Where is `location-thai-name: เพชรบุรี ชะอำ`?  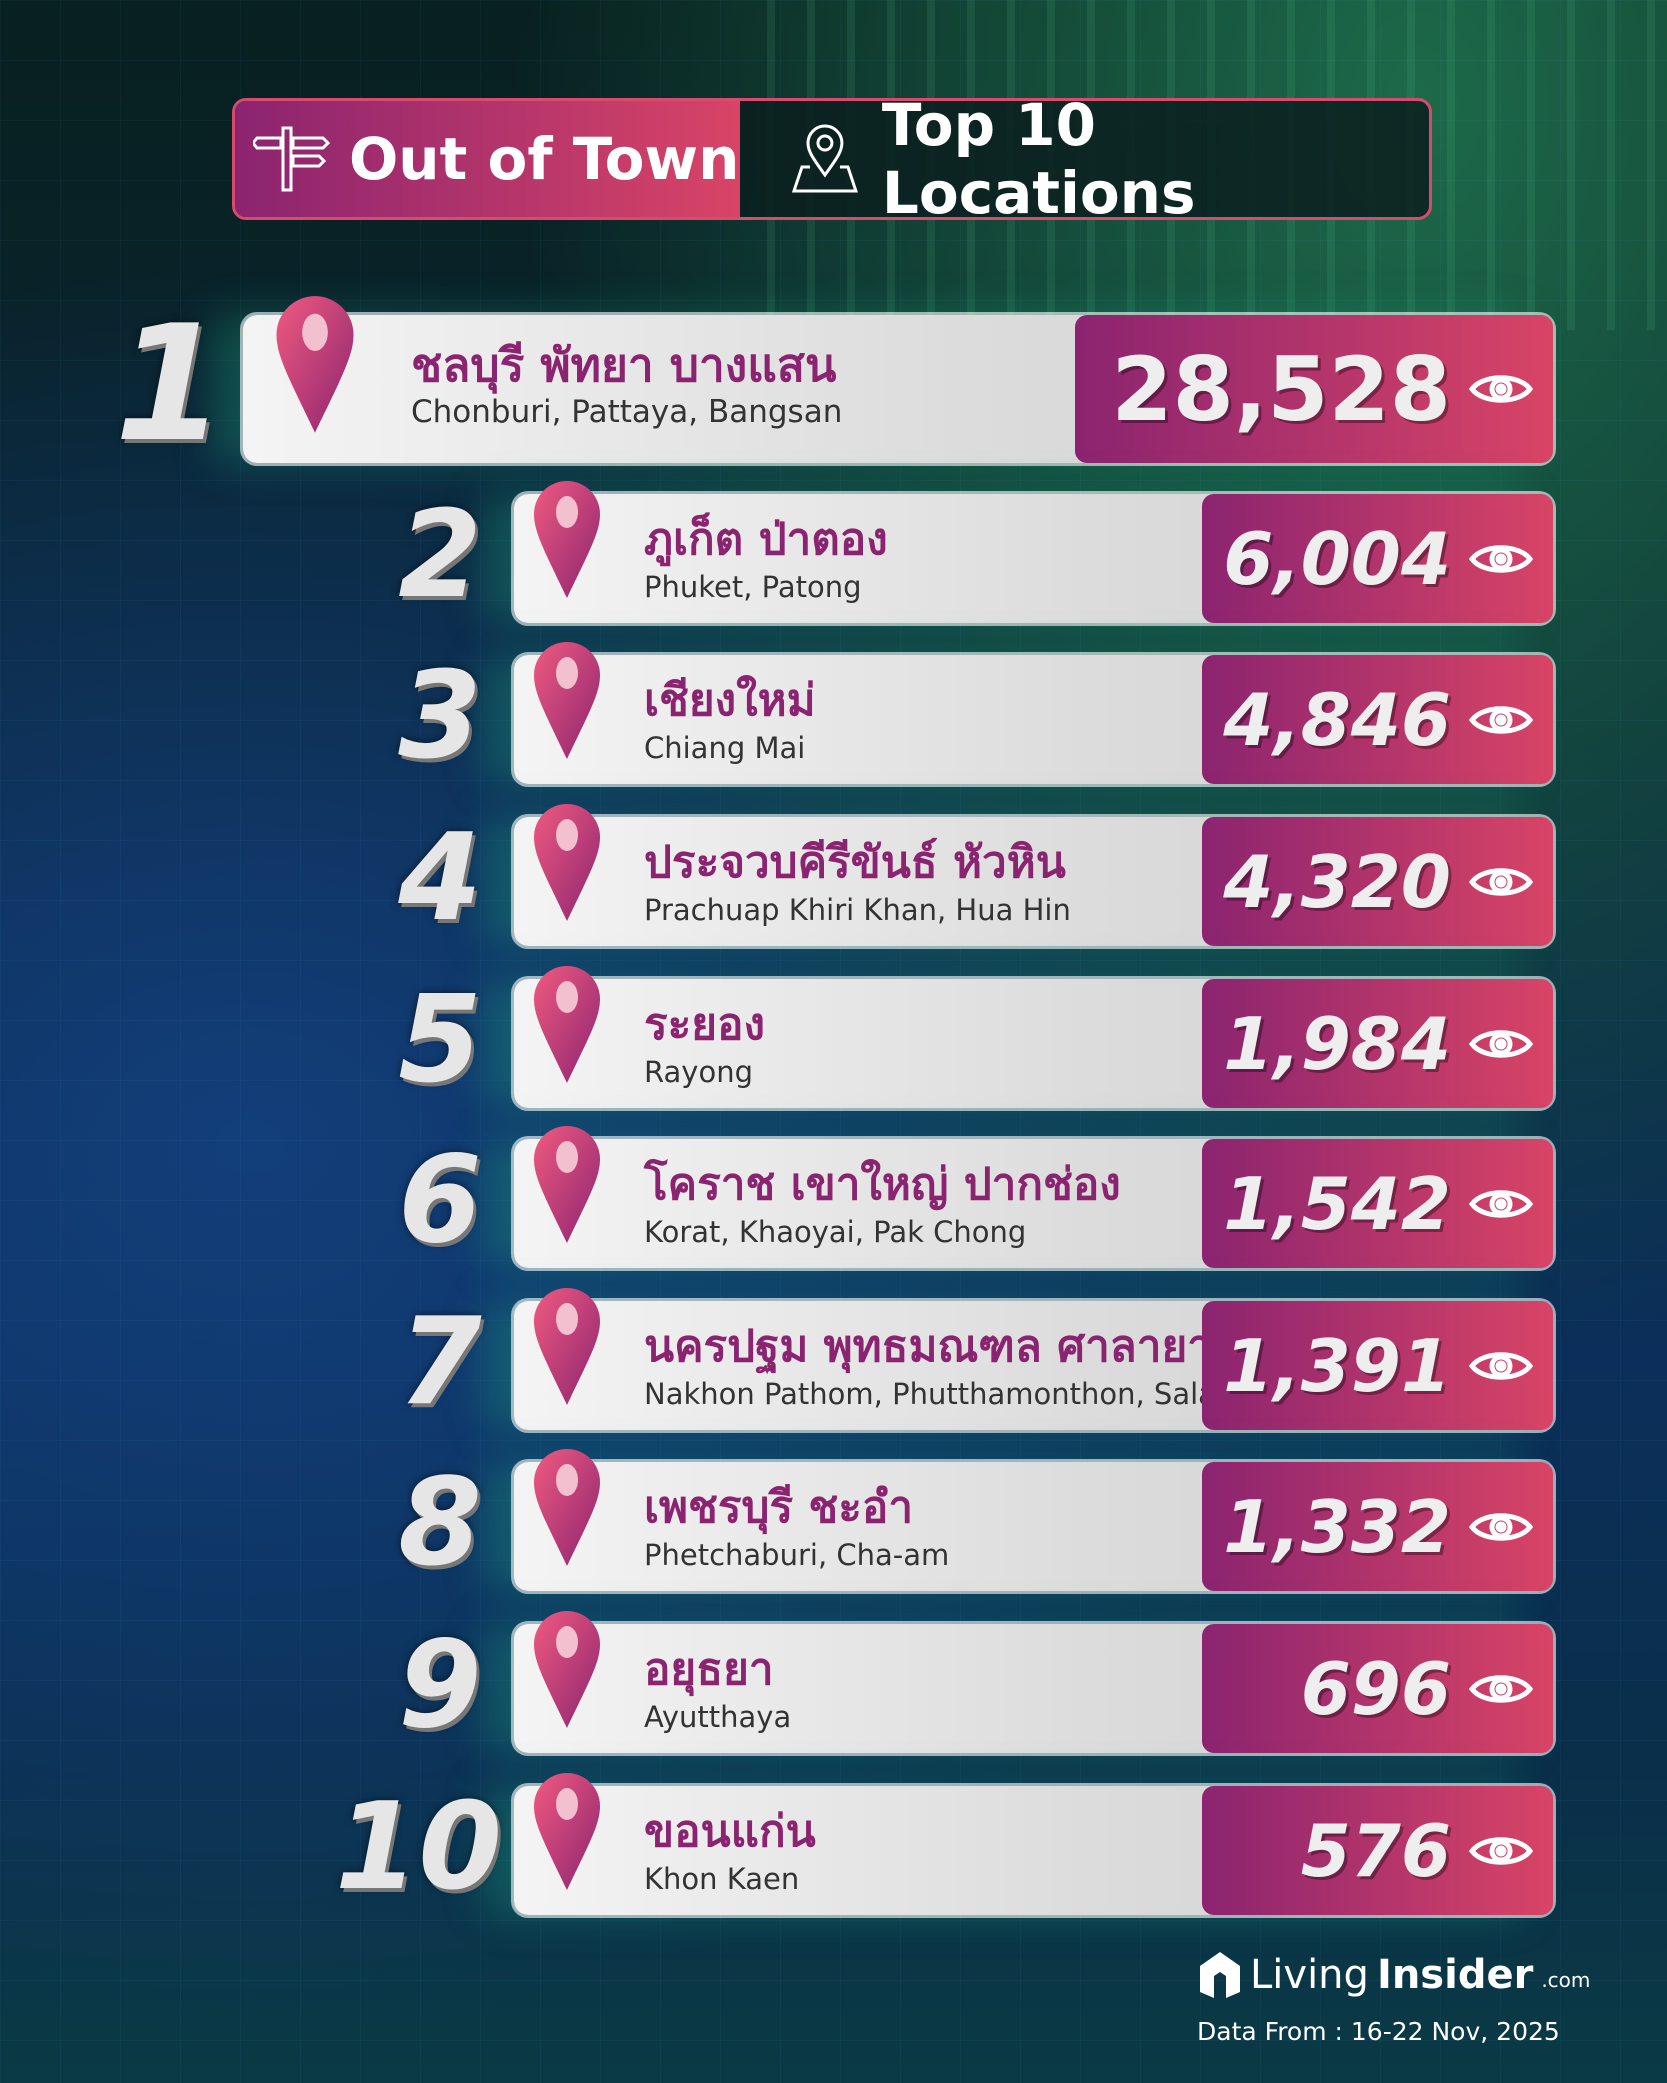 location-thai-name: เพชรบุรี ชะอำ is located at coordinates (779, 1507).